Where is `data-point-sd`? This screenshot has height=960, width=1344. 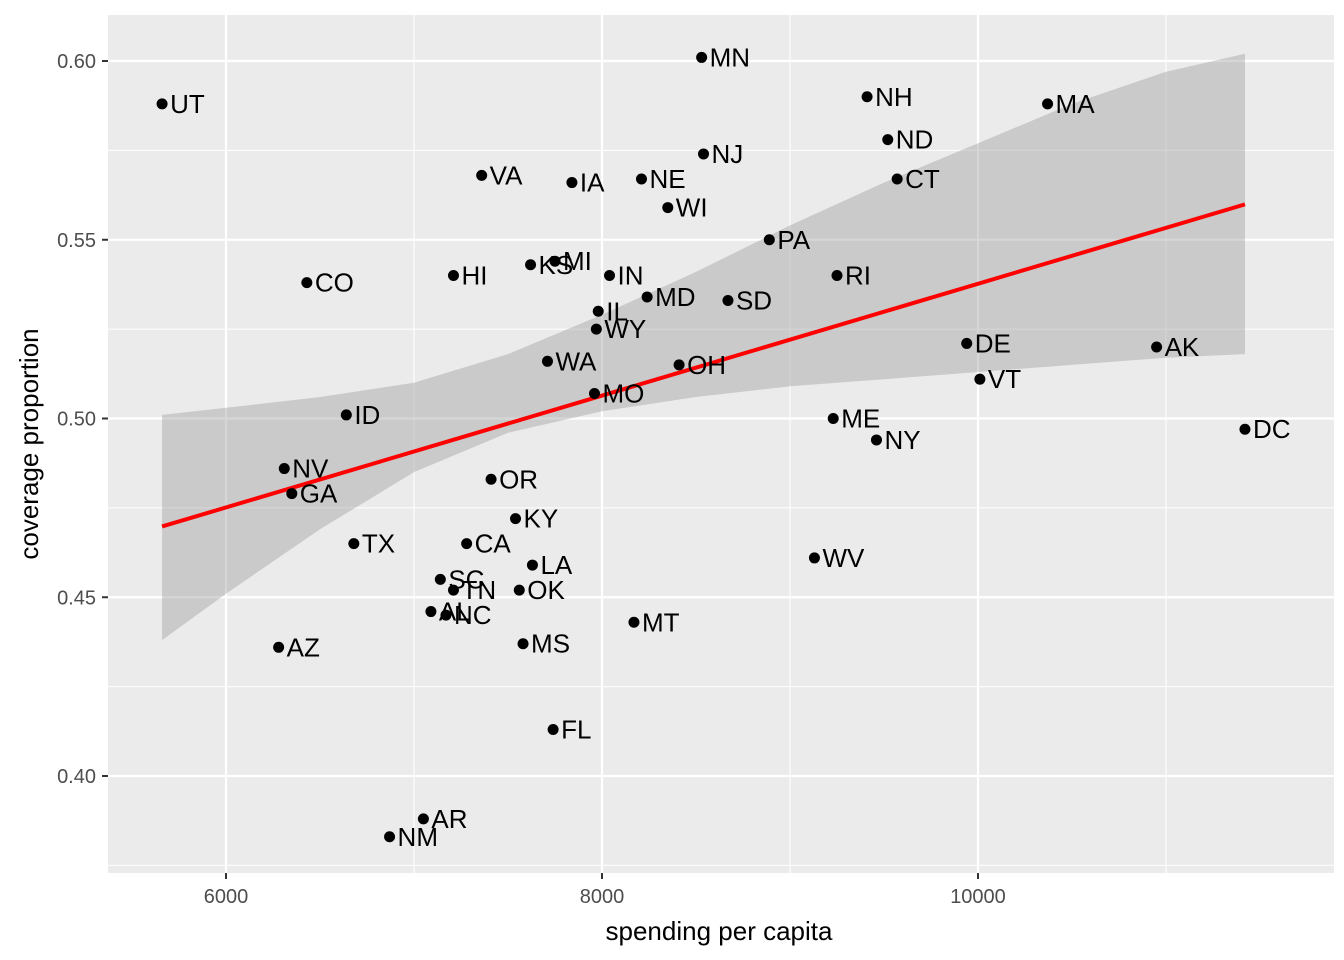
data-point-sd is located at coordinates (728, 301).